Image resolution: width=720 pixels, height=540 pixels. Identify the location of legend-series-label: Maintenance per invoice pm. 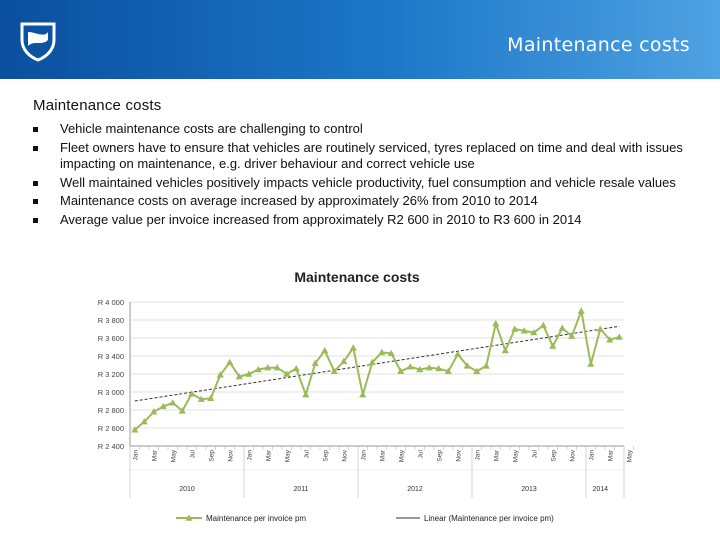
(256, 518).